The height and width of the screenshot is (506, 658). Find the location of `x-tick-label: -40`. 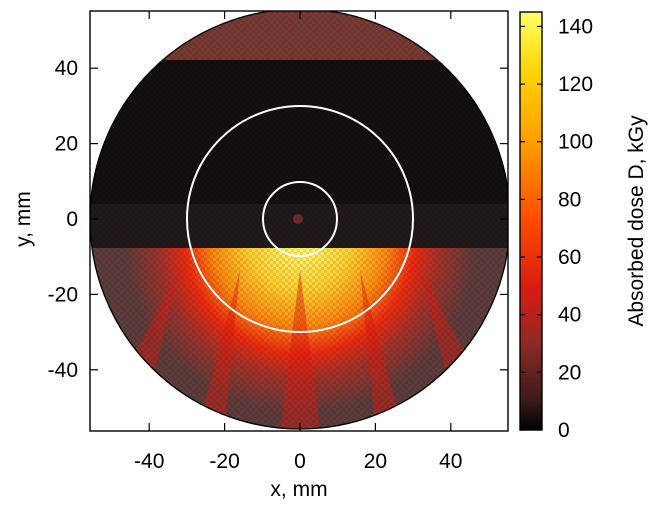

x-tick-label: -40 is located at coordinates (149, 461).